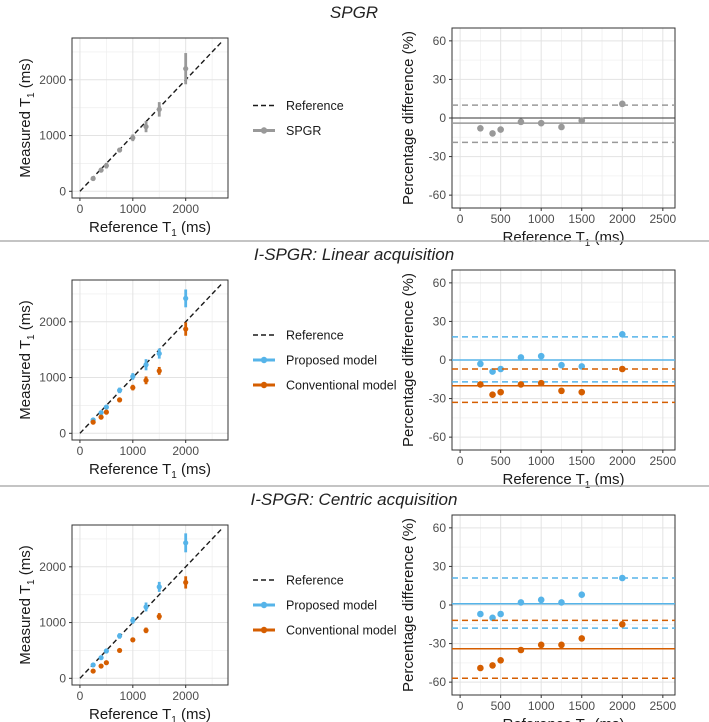  Describe the element at coordinates (298, 106) in the screenshot. I see `legend-item: Reference` at that location.